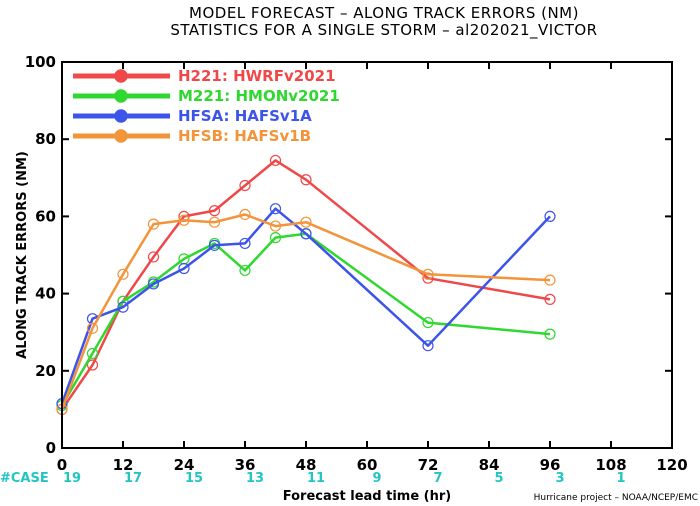  I want to click on case-count: 7, so click(437, 478).